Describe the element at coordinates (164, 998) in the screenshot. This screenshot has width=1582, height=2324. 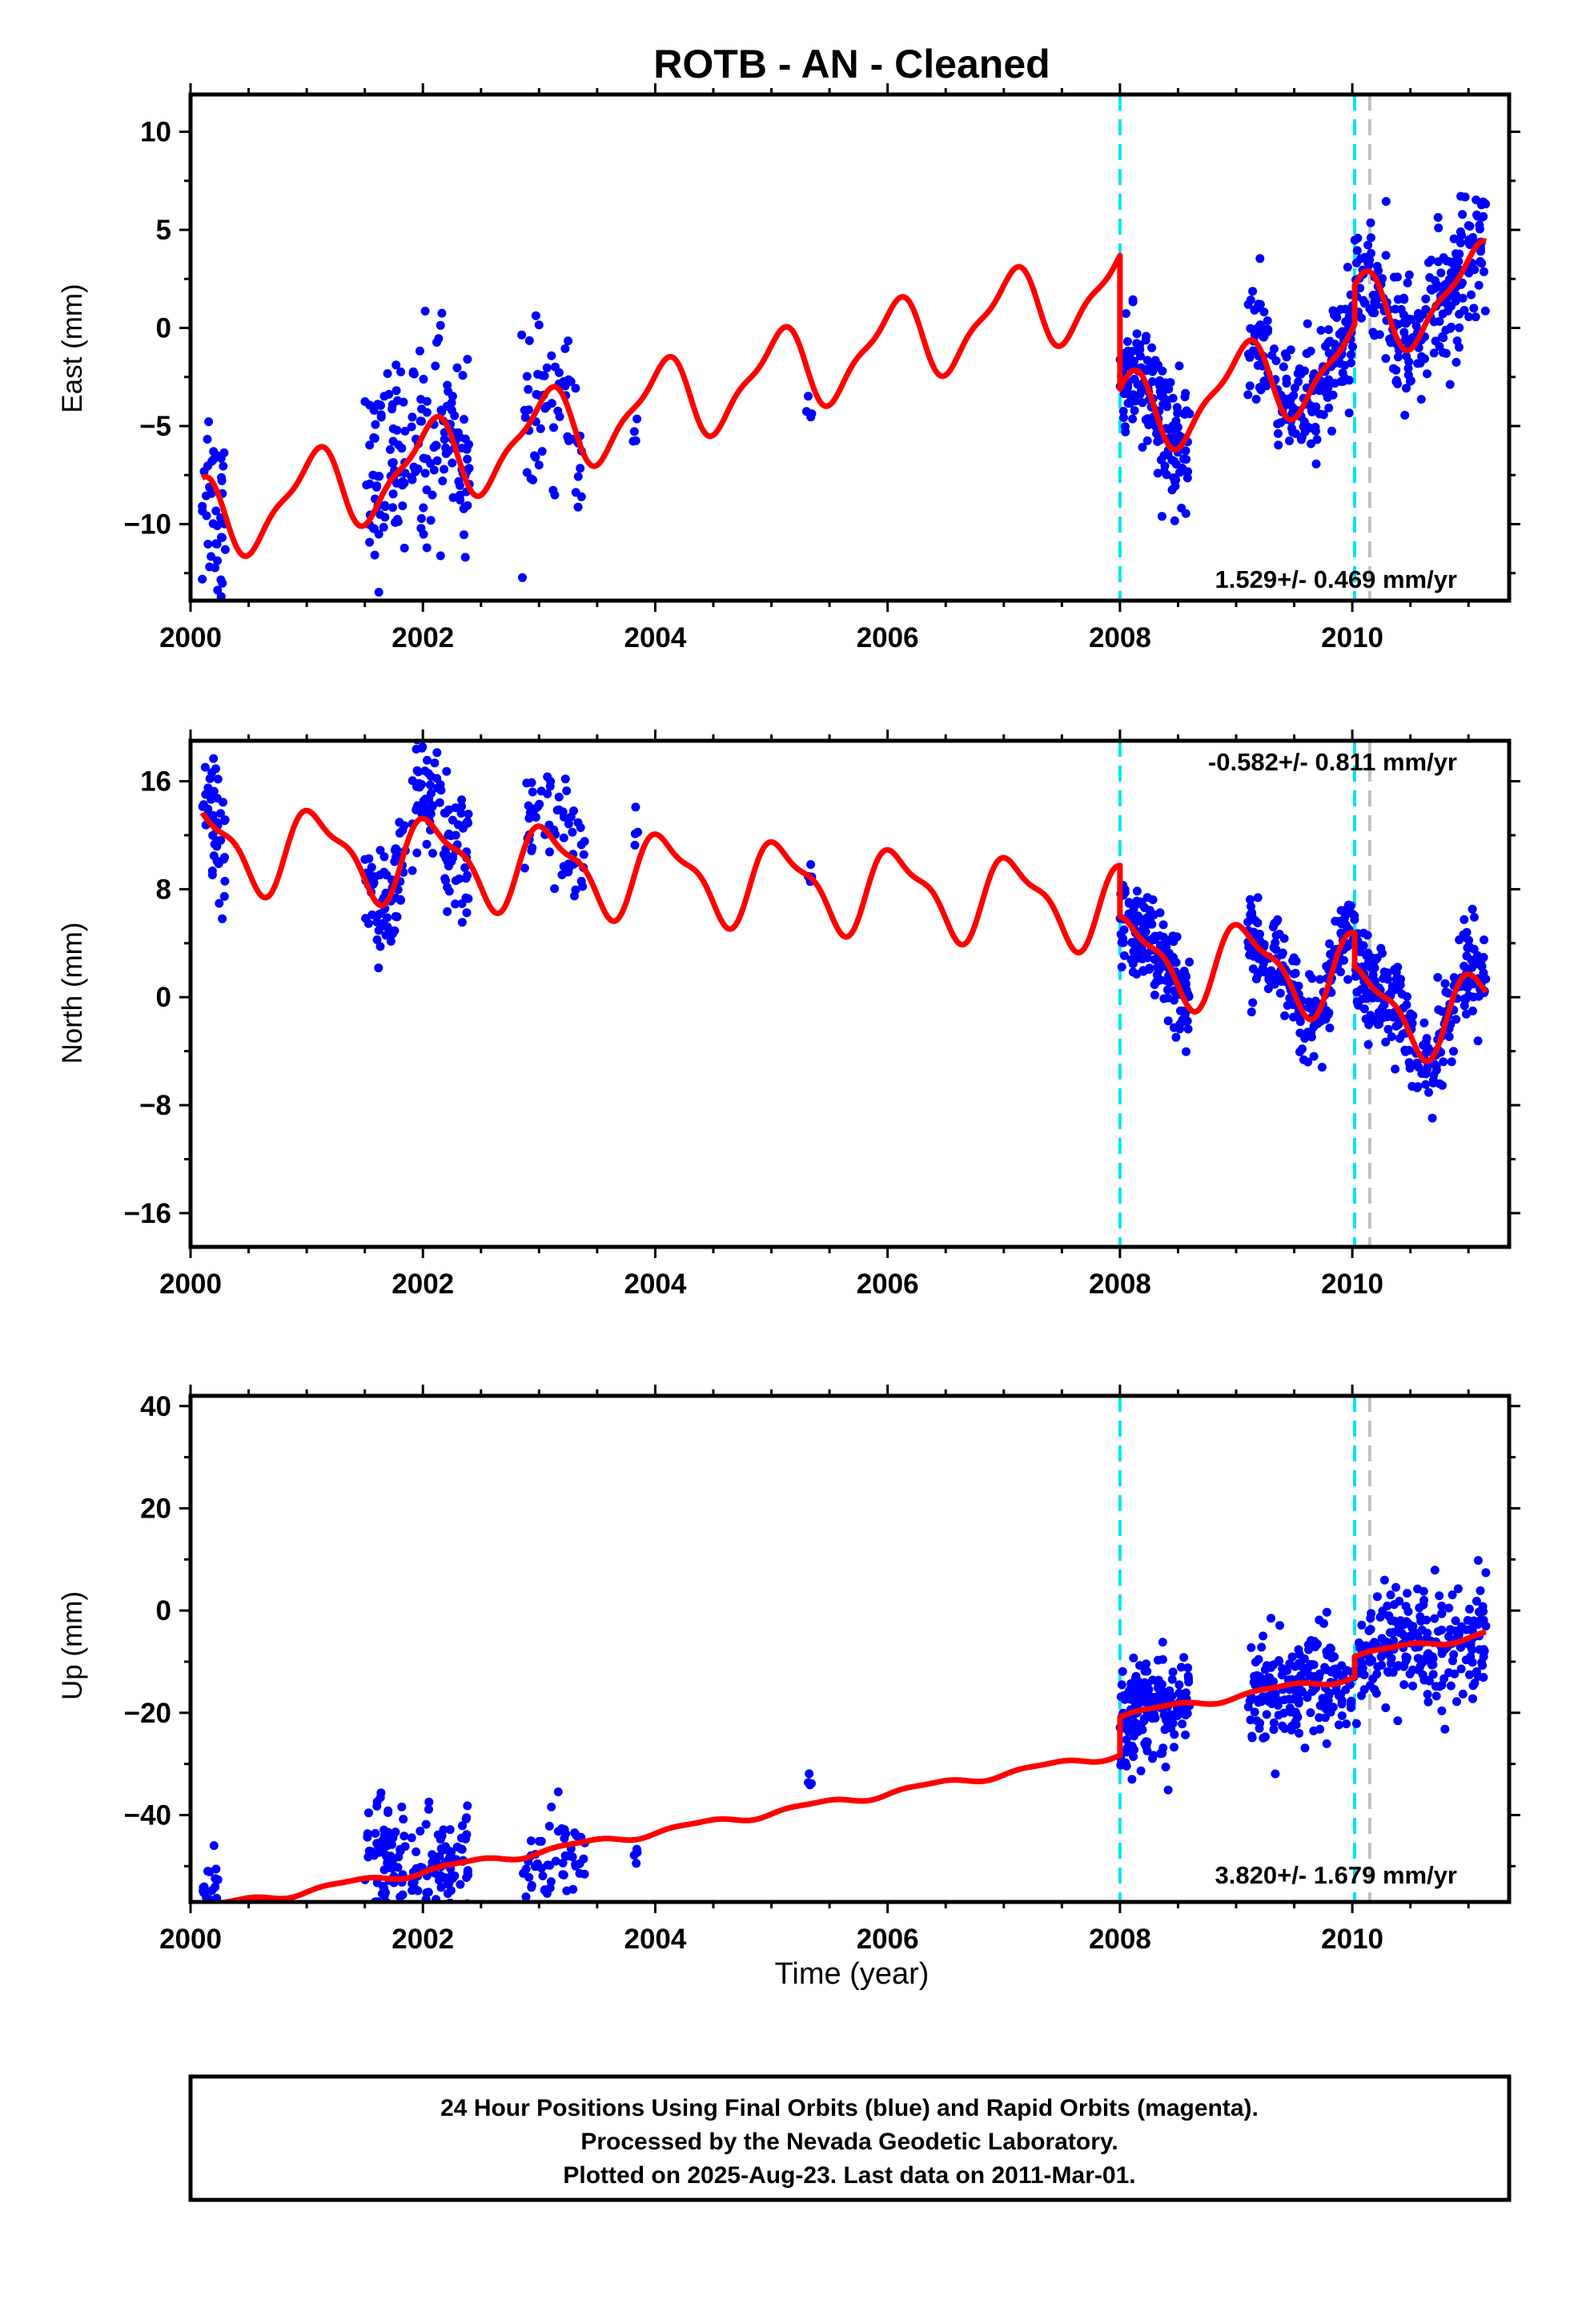
I see `north-y-tick-label: 0` at that location.